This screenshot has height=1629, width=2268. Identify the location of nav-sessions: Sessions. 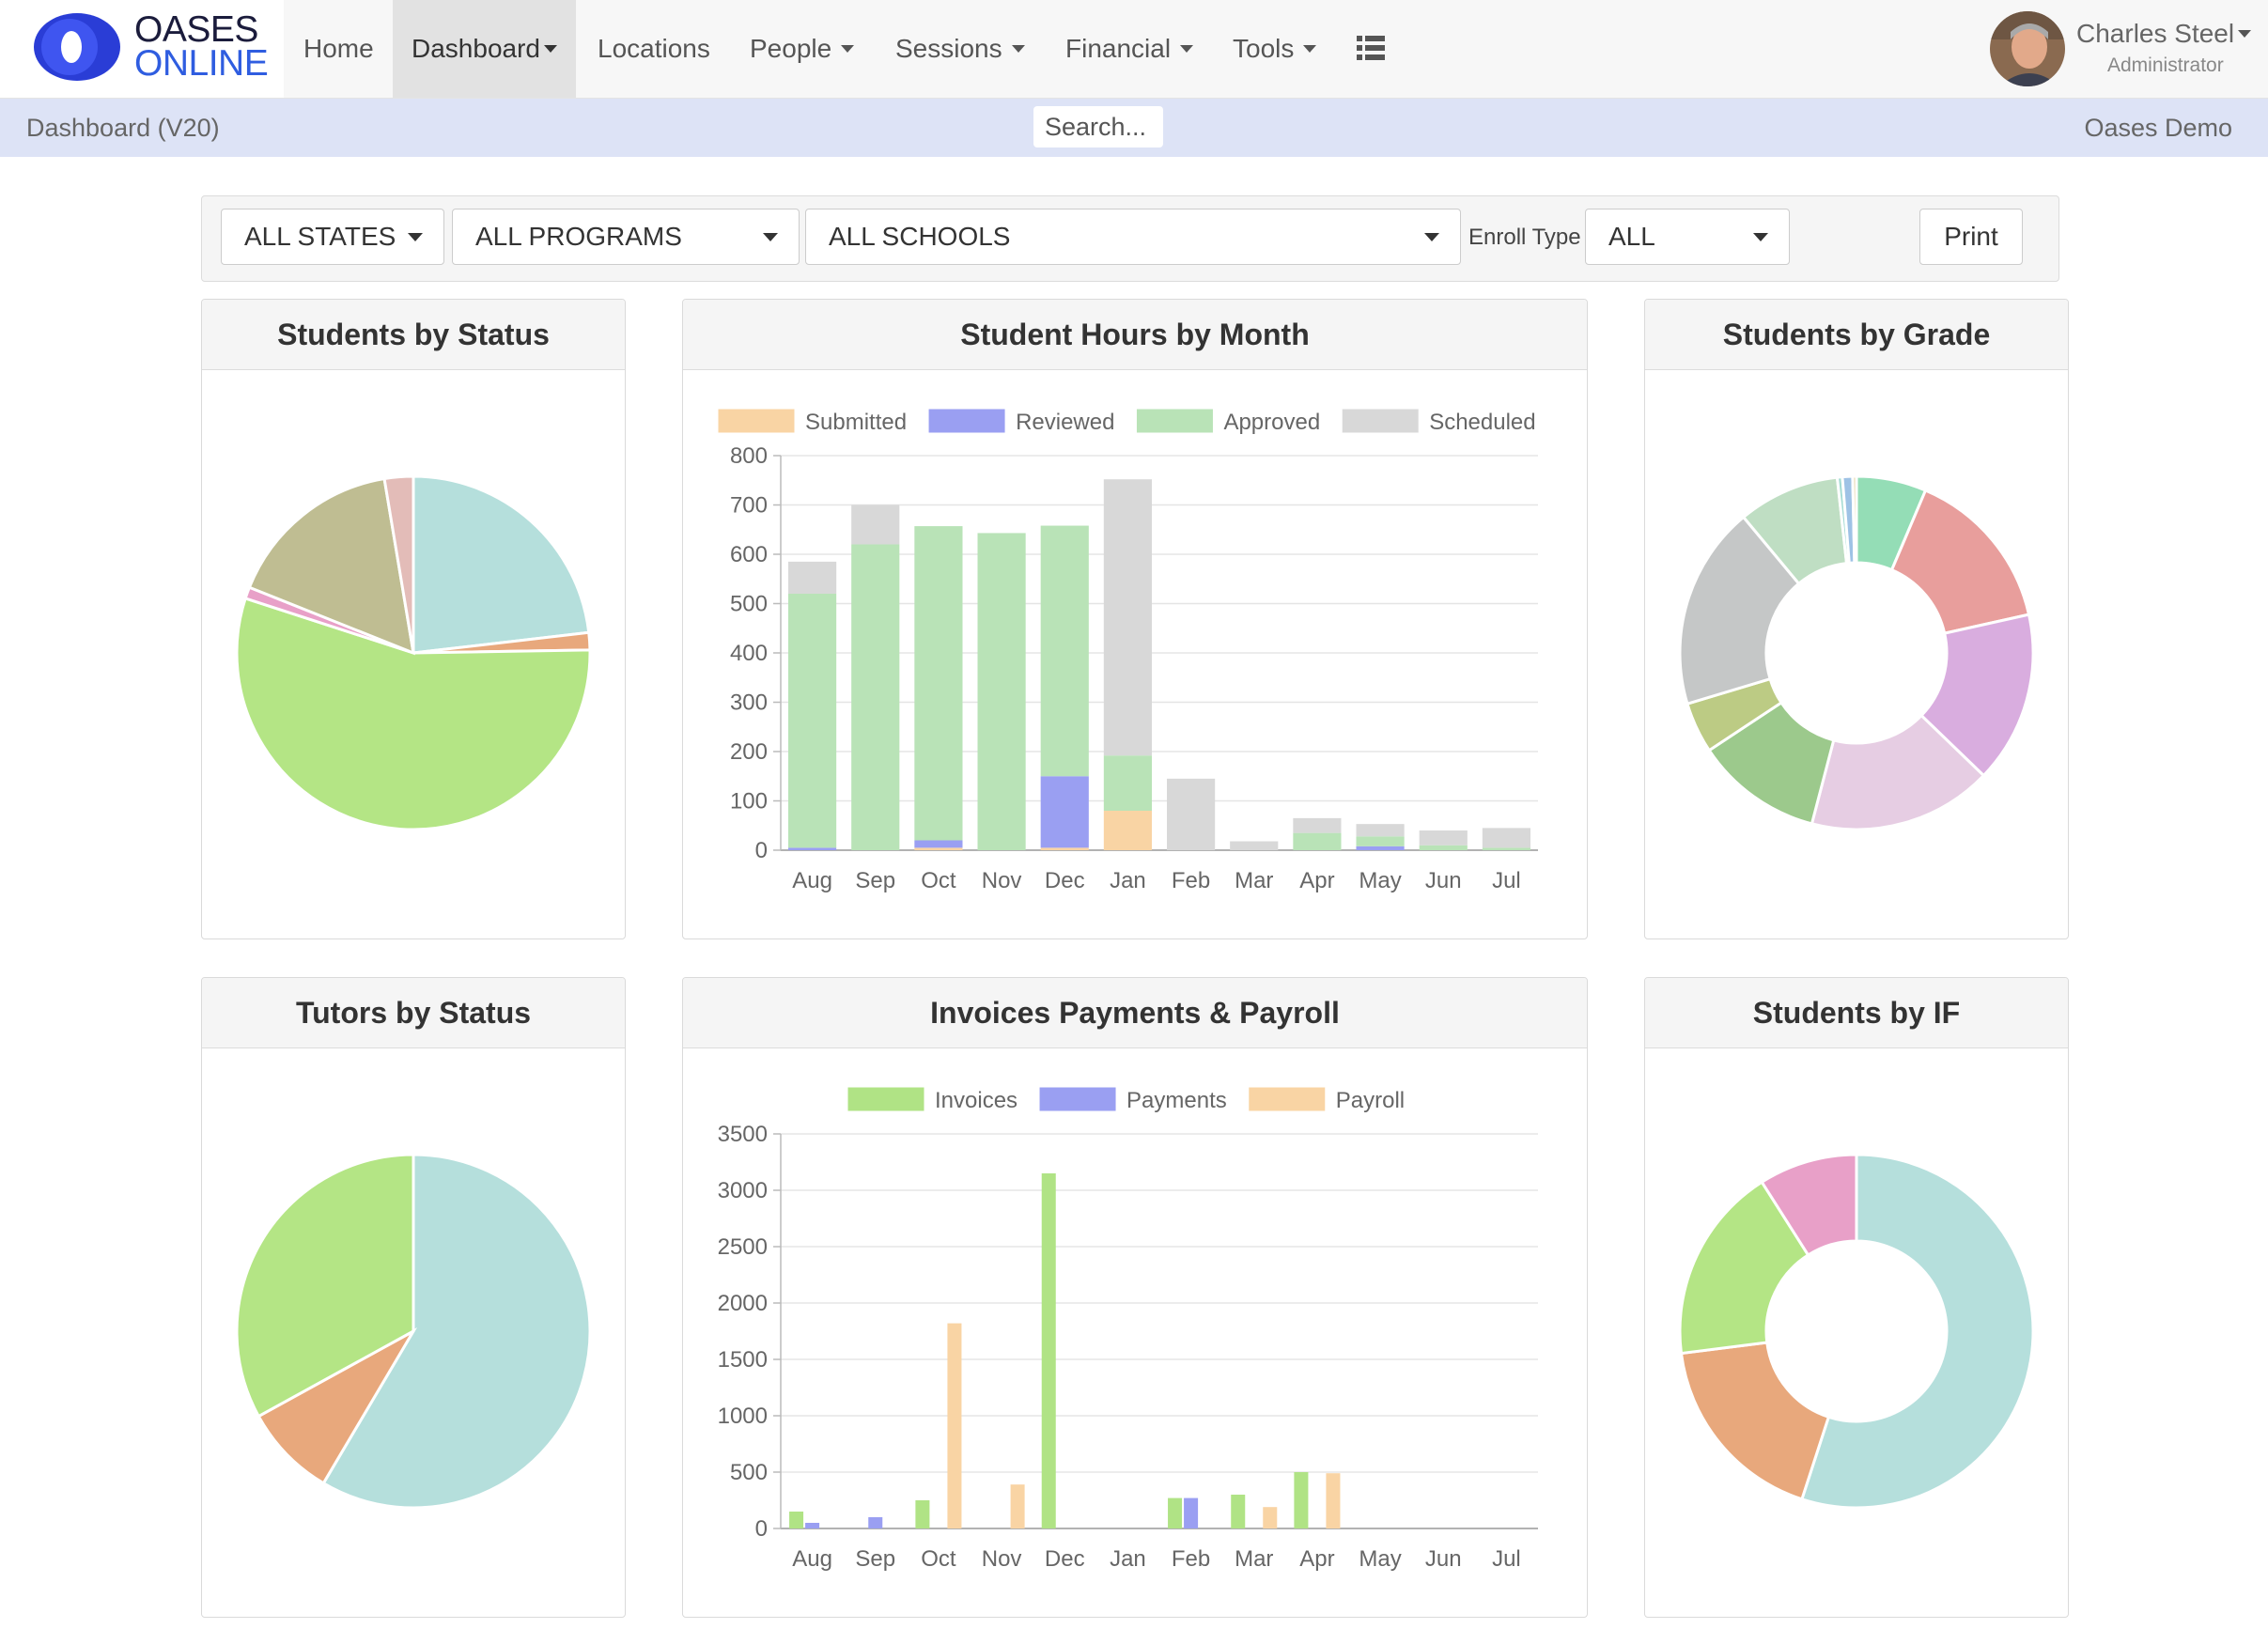
(960, 49).